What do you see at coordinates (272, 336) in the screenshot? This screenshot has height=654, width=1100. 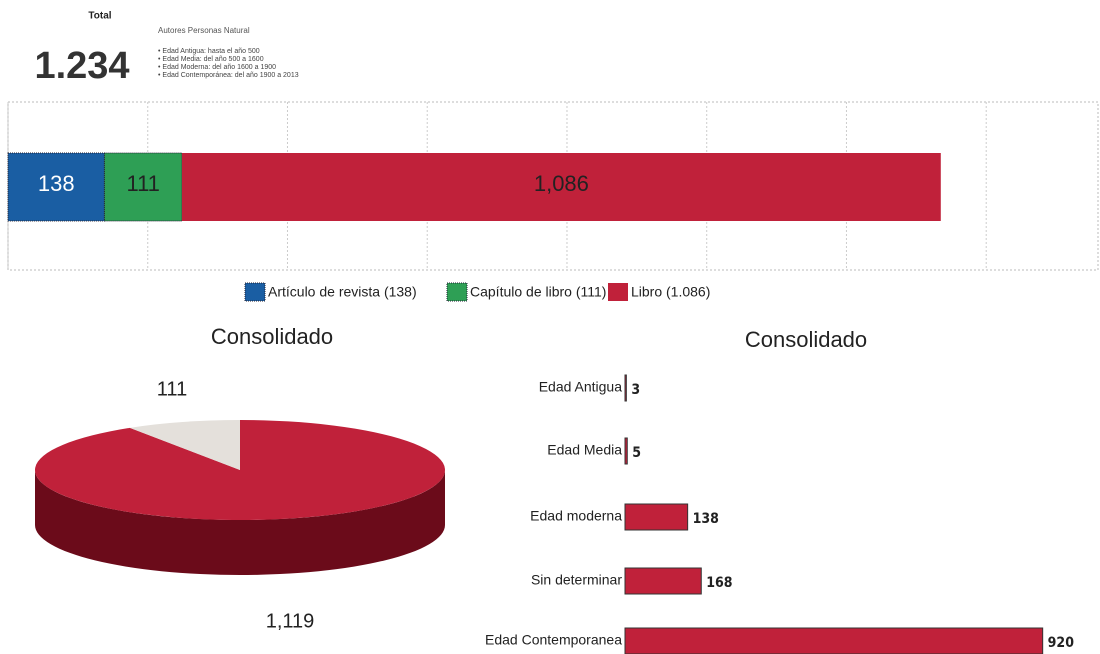 I see `pie-title: Consolidado` at bounding box center [272, 336].